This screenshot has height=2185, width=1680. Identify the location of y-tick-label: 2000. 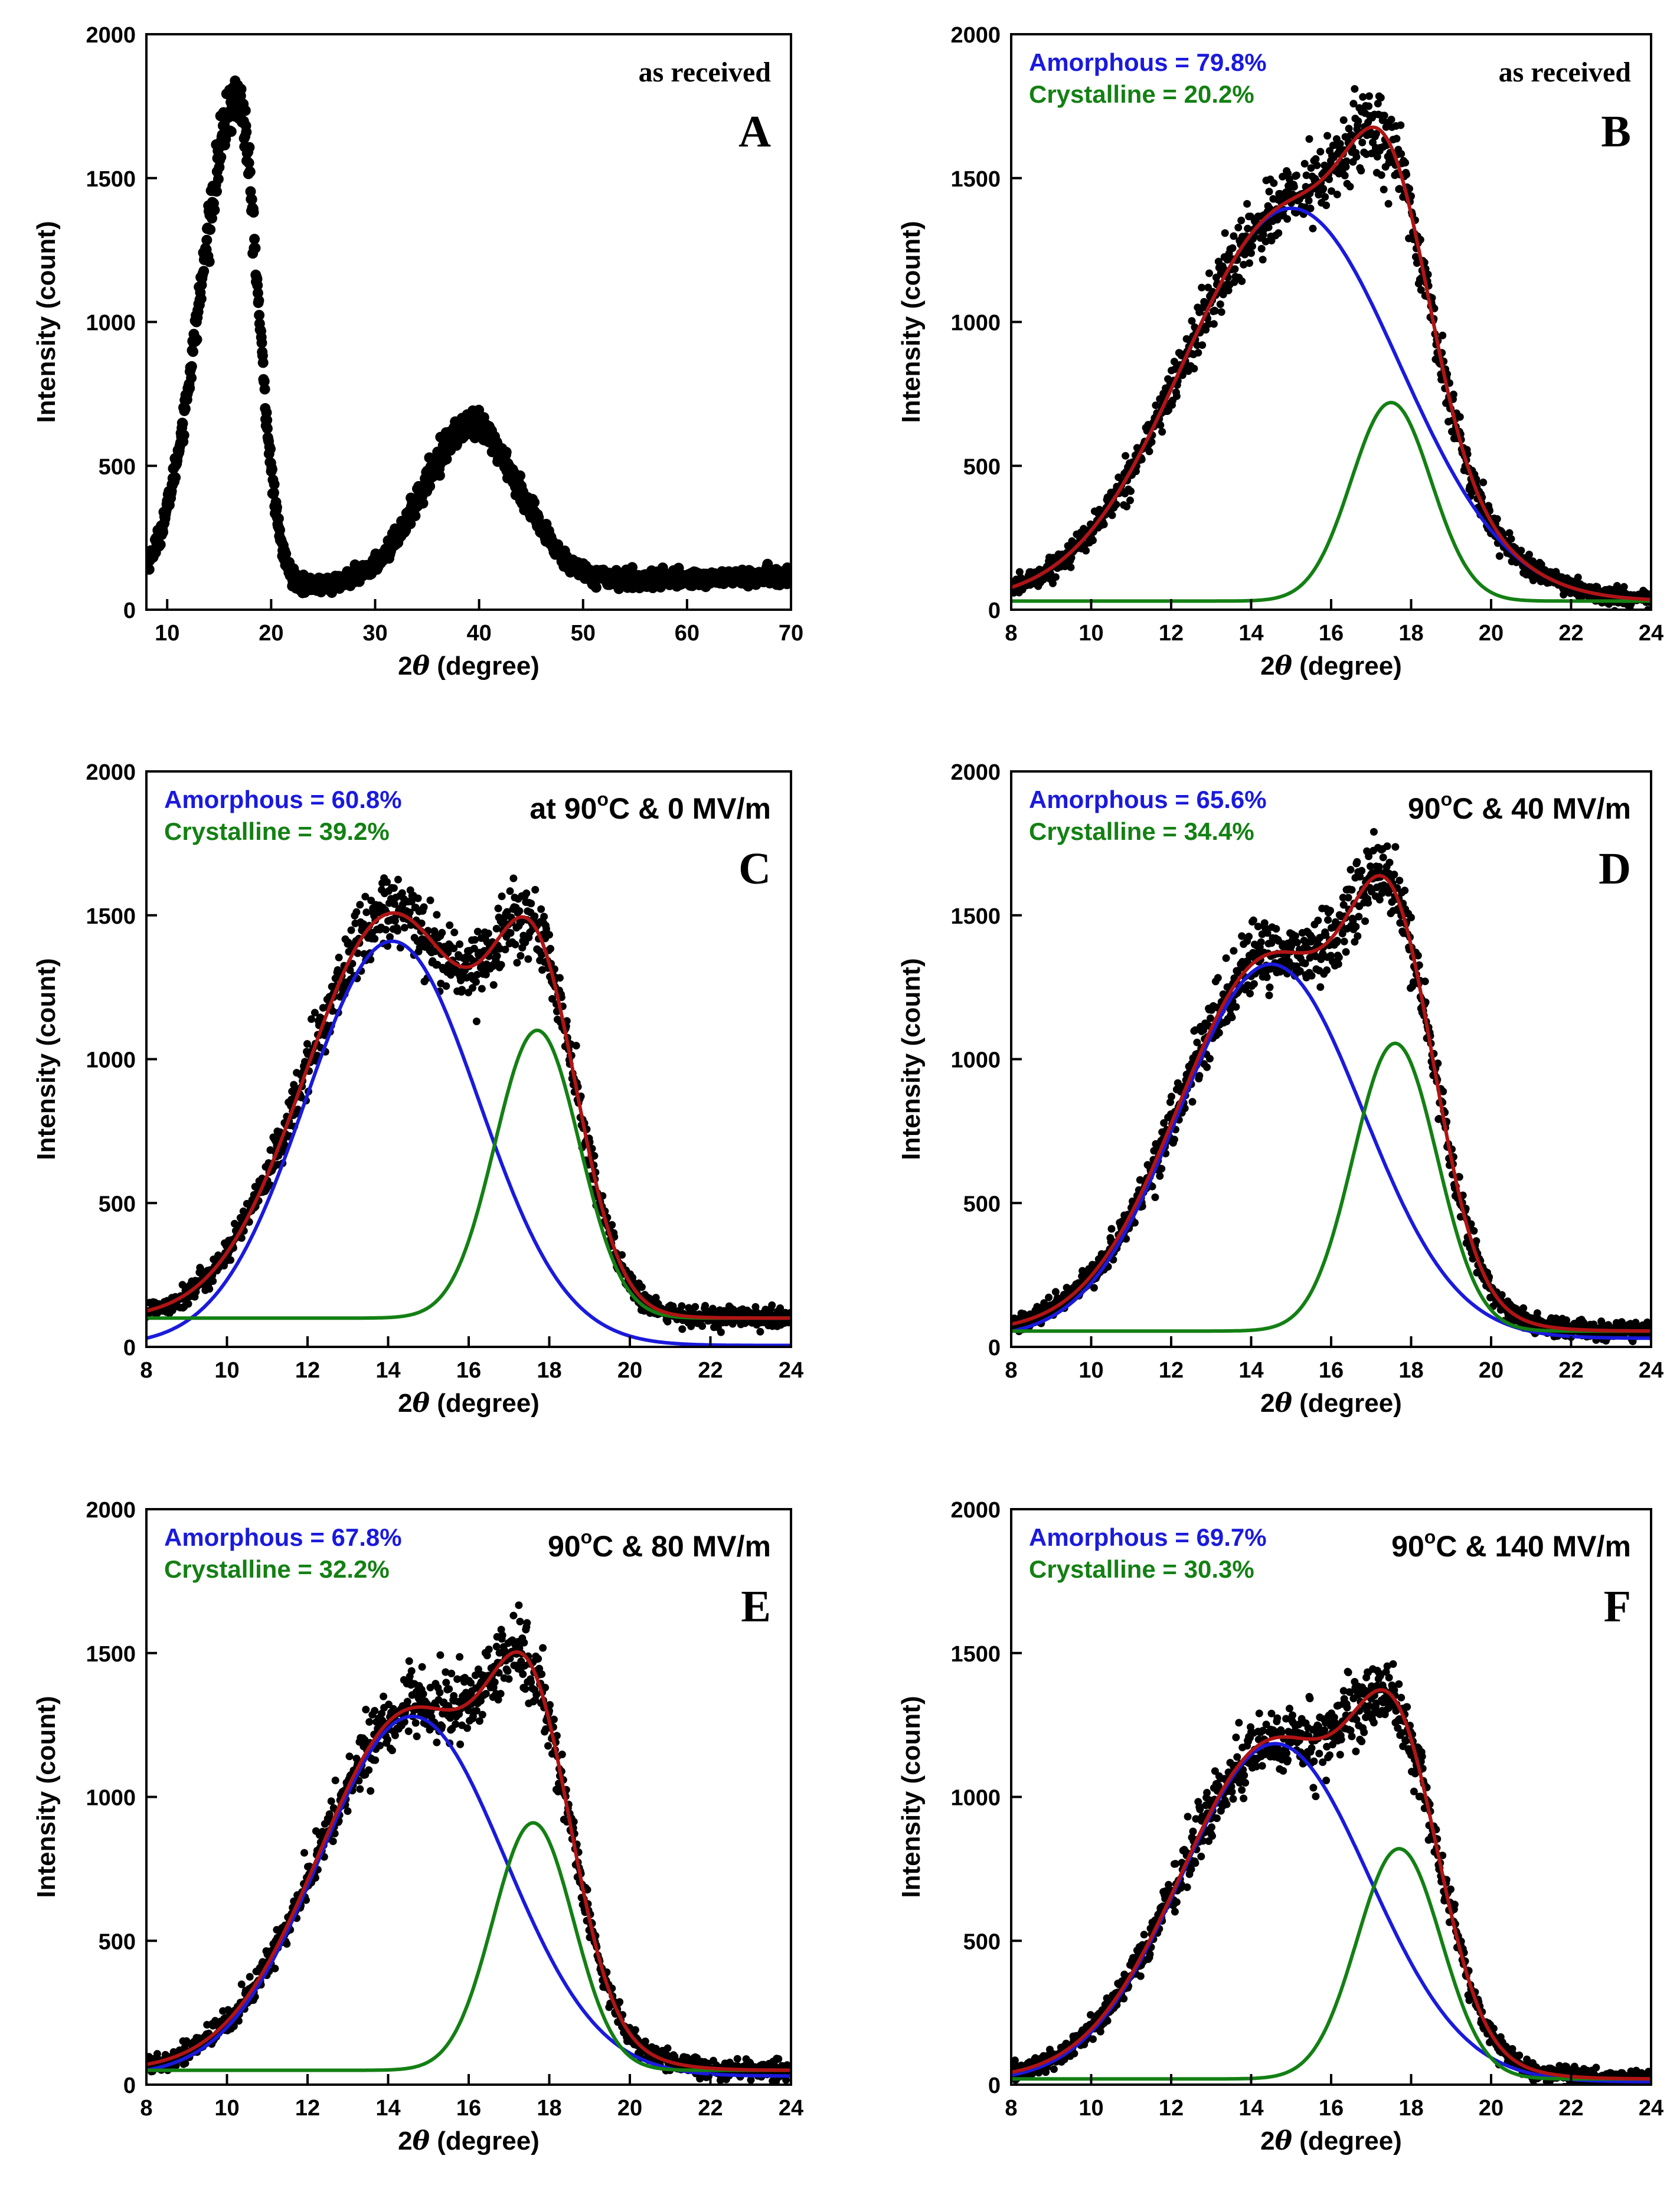
(111, 772).